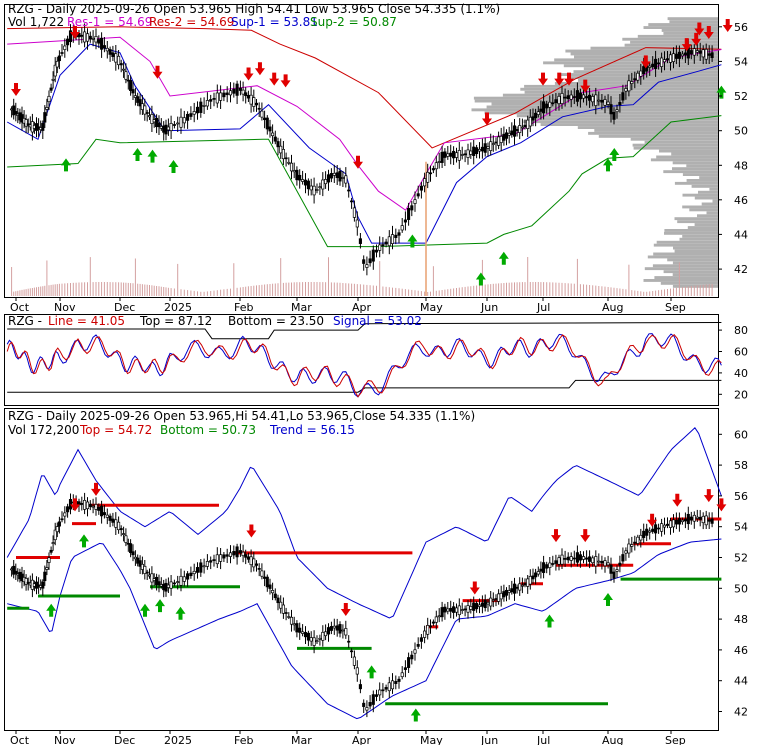  Describe the element at coordinates (175, 321) in the screenshot. I see `top-label-panel2: Top = 87.12` at that location.